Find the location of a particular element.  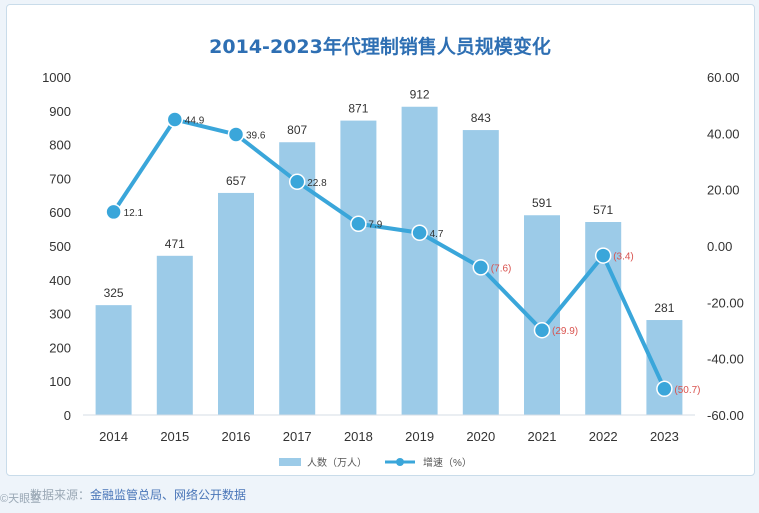

x-axis: 2014 2015 2016 2017 2018 2019 2020 2021 2022 2023 is located at coordinates (389, 429).